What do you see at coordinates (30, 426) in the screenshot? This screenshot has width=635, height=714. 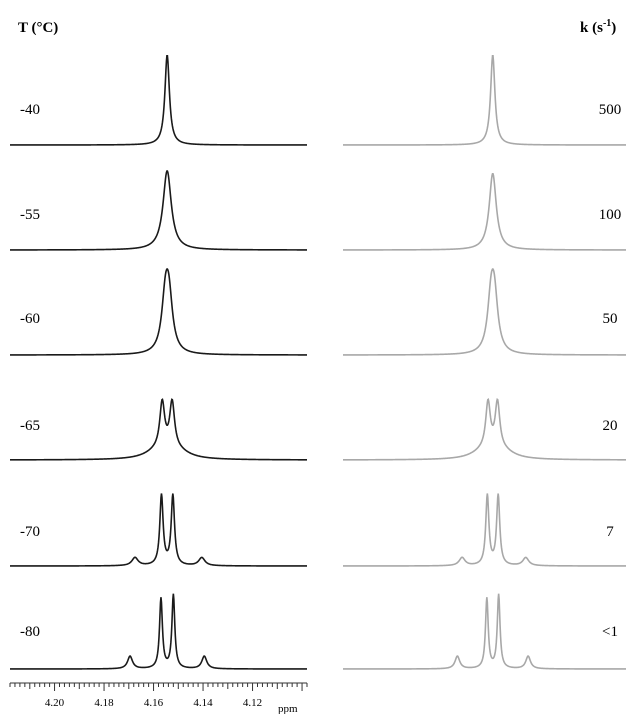 I see `experimental-row-label: -65` at bounding box center [30, 426].